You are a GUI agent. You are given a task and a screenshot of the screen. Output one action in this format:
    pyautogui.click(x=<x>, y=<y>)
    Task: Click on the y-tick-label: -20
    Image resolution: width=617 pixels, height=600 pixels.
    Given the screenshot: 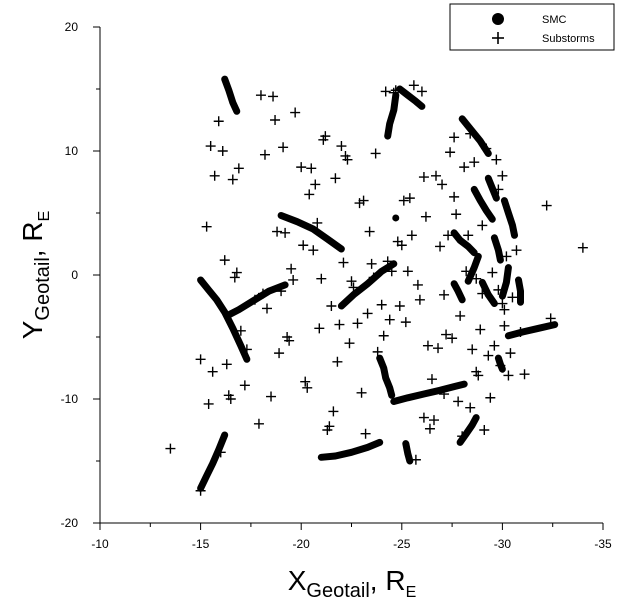 What is the action you would take?
    pyautogui.click(x=70, y=523)
    